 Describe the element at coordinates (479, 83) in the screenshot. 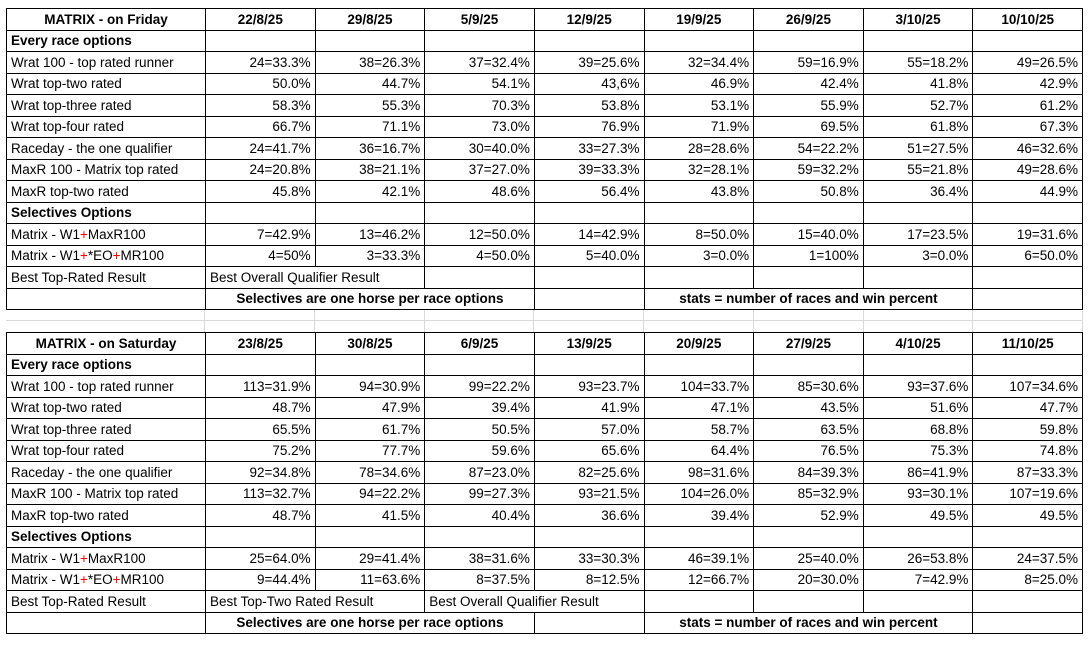

I see `stat-cell: 54.1%` at that location.